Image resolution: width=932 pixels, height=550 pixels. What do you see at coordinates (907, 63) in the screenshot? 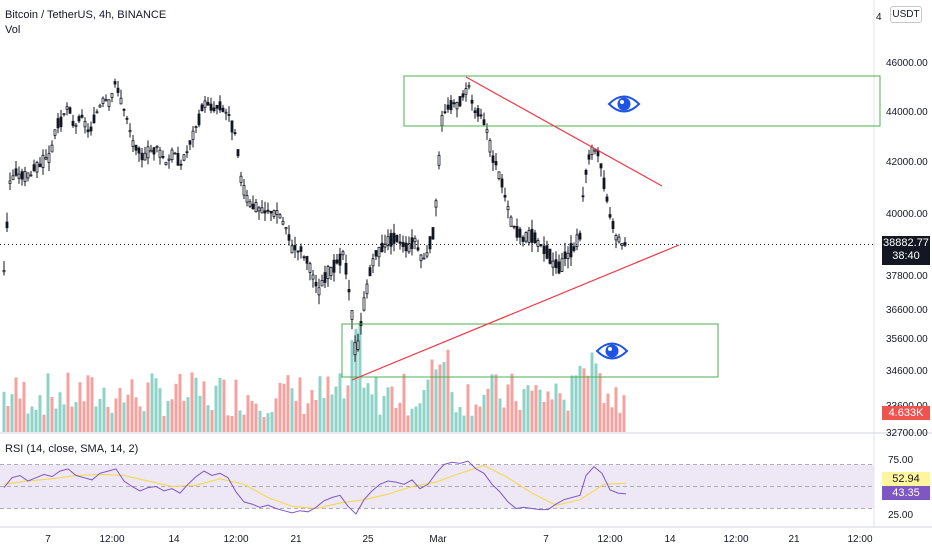
I see `price-axis-tick-label: 46000.00` at bounding box center [907, 63].